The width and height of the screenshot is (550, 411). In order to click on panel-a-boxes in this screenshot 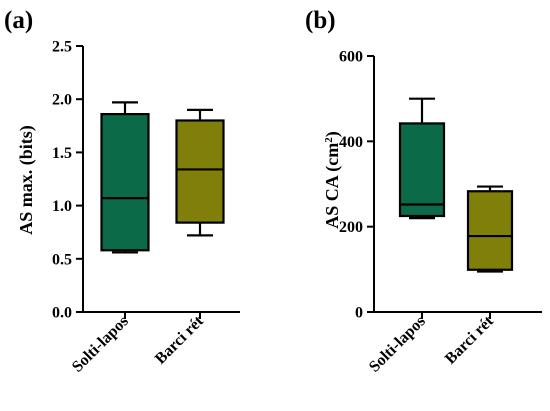, I will do `click(162, 177)`.